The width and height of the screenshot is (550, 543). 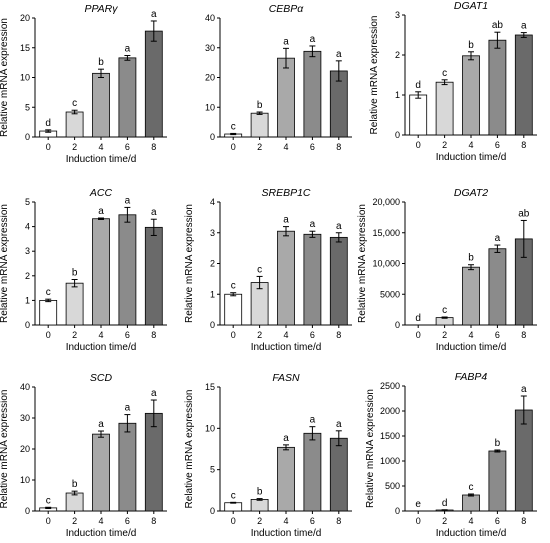 What do you see at coordinates (27, 276) in the screenshot?
I see `y-tick-label: 2` at bounding box center [27, 276].